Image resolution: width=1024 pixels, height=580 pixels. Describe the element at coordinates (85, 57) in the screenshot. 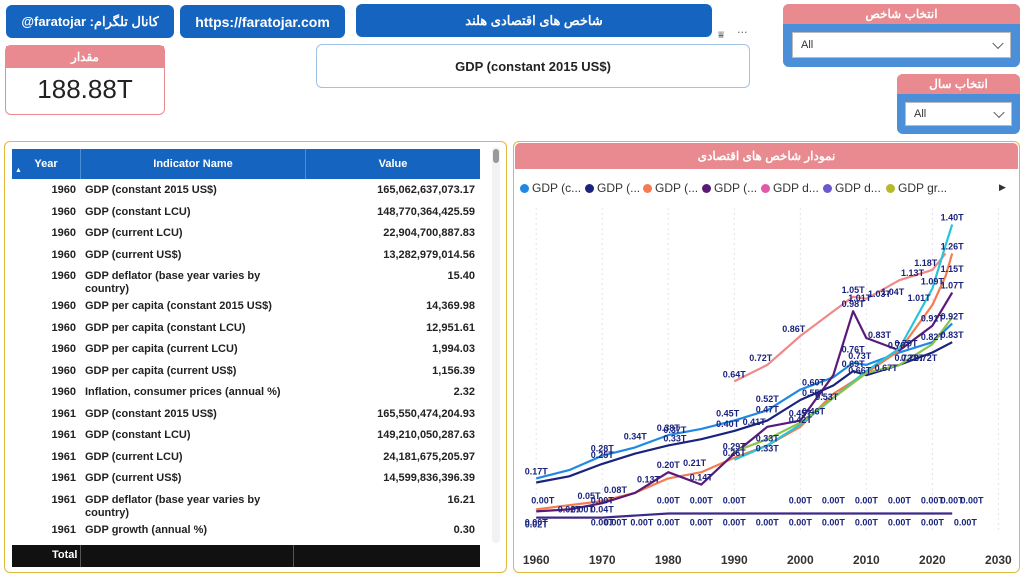

I see `kpi-label: مقدار` at that location.